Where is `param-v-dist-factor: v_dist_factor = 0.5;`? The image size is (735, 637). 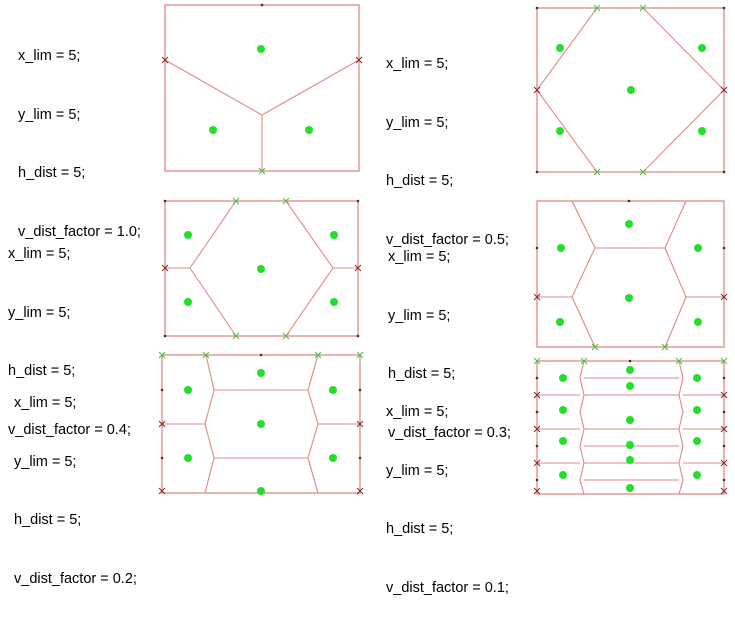
param-v-dist-factor: v_dist_factor = 0.5; is located at coordinates (447, 239).